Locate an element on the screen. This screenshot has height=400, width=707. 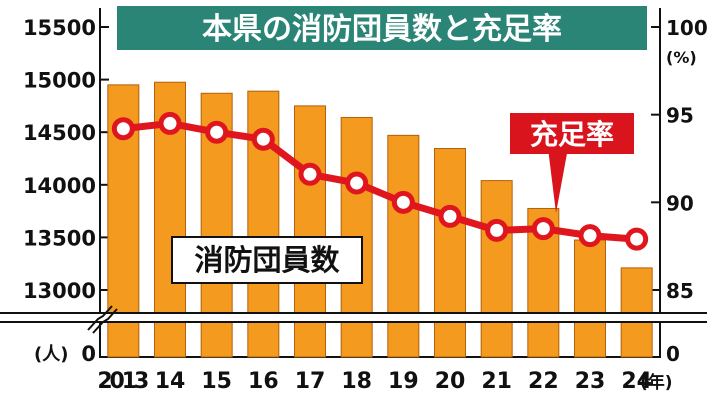
left-tick-label: 13000 is located at coordinates (59, 291).